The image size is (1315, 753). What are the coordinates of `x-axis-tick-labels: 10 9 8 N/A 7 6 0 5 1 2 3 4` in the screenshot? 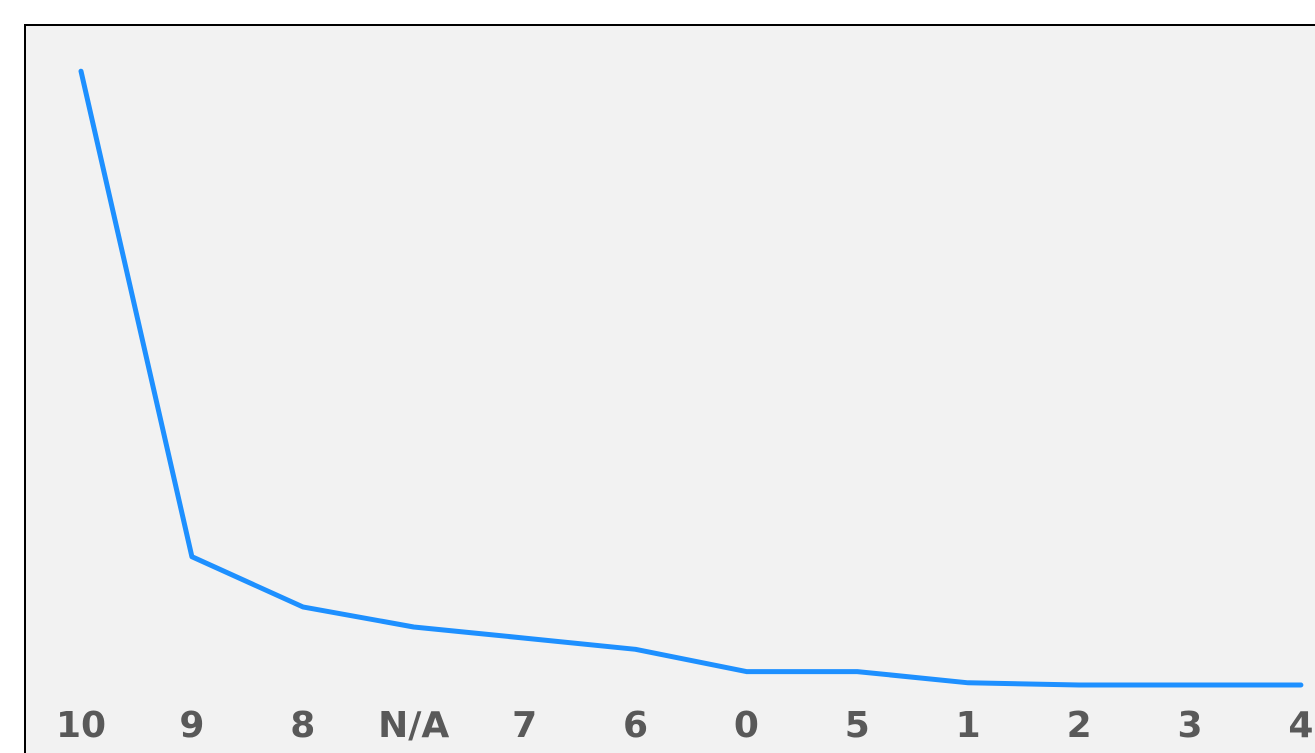 It's located at (684, 725).